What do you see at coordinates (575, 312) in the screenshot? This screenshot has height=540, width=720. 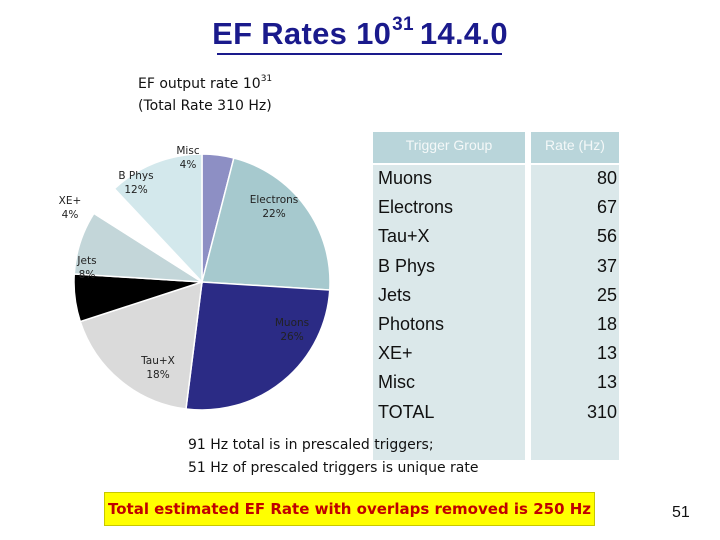 I see `rate-column-background` at bounding box center [575, 312].